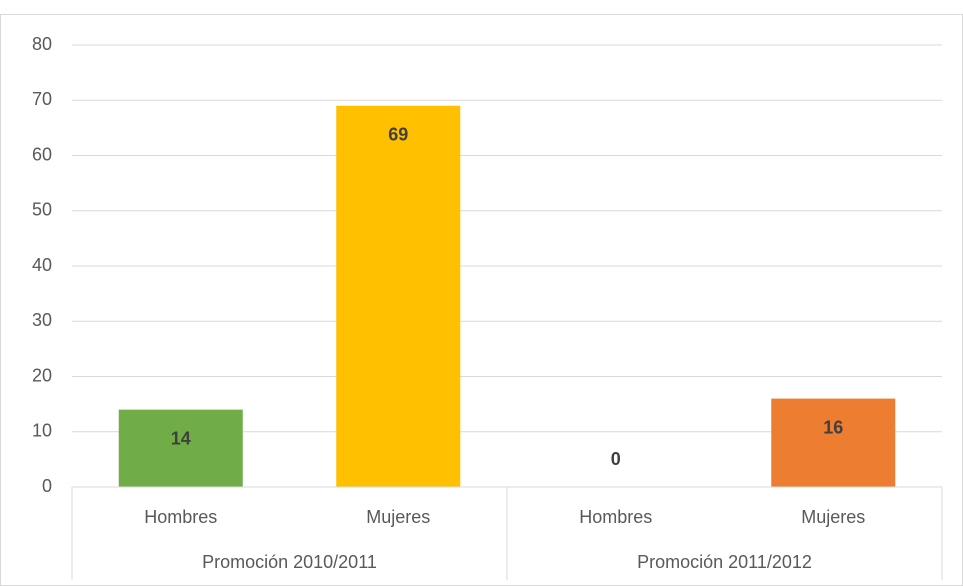  I want to click on group-label: Promoción 2011/2012, so click(724, 562).